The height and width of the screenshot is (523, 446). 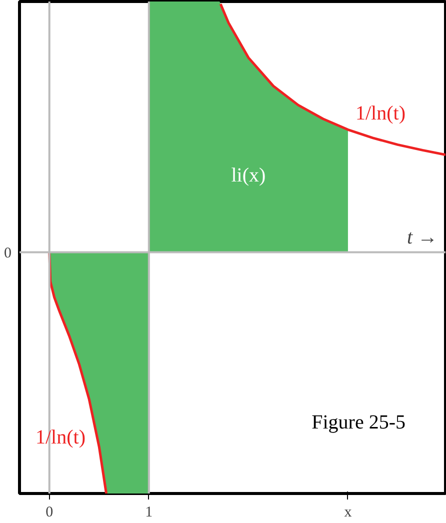 I want to click on x-tick-label: x, so click(x=348, y=512).